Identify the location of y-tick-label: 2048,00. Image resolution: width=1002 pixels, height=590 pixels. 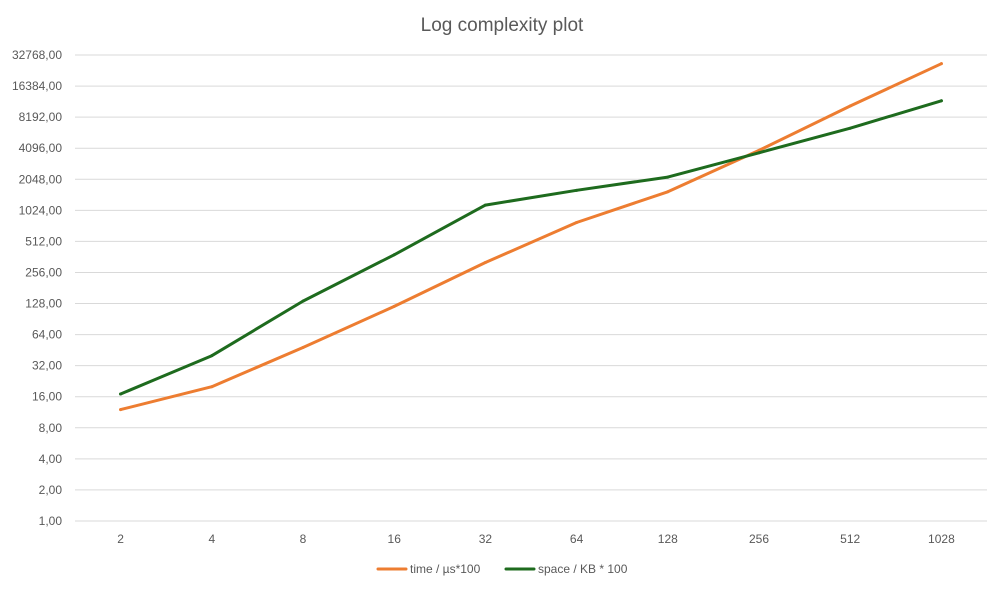
(41, 179).